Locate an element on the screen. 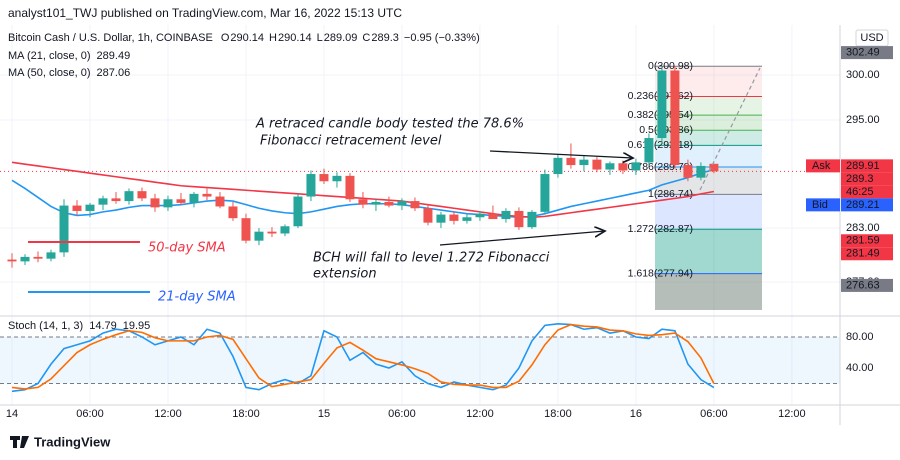 This screenshot has width=900, height=460. x-tick-label: 16 is located at coordinates (636, 414).